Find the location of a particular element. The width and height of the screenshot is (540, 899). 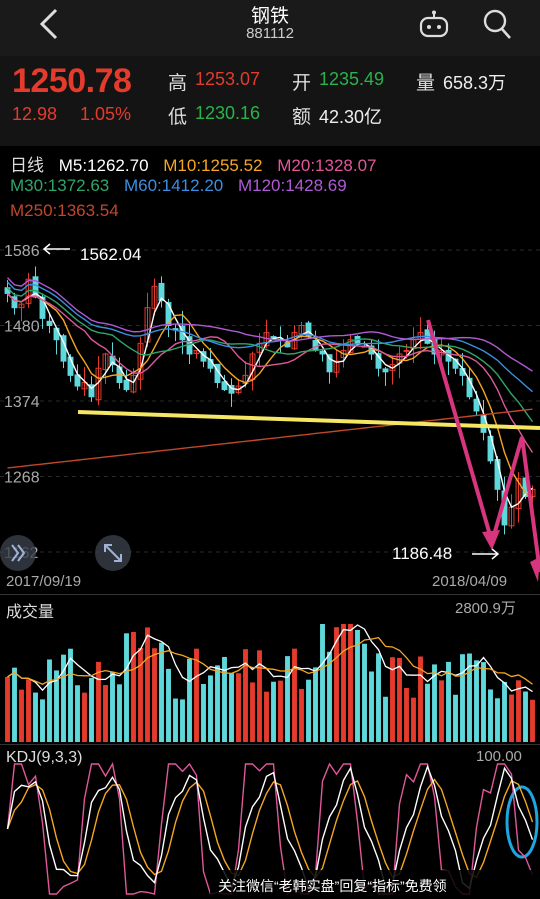

watermark-bar is located at coordinates (375, 884).